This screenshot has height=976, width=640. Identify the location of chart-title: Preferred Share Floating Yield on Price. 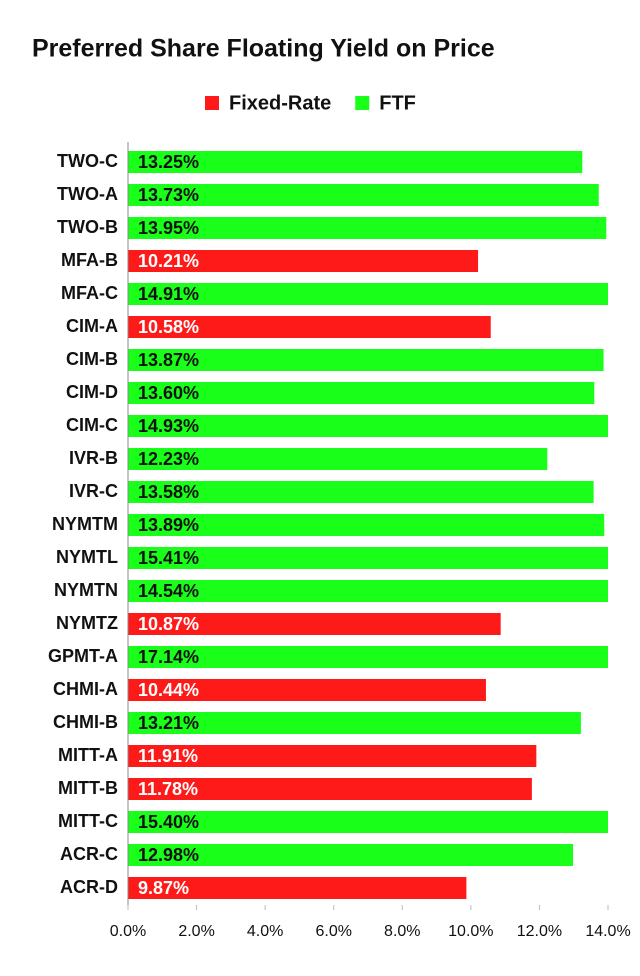
(263, 49).